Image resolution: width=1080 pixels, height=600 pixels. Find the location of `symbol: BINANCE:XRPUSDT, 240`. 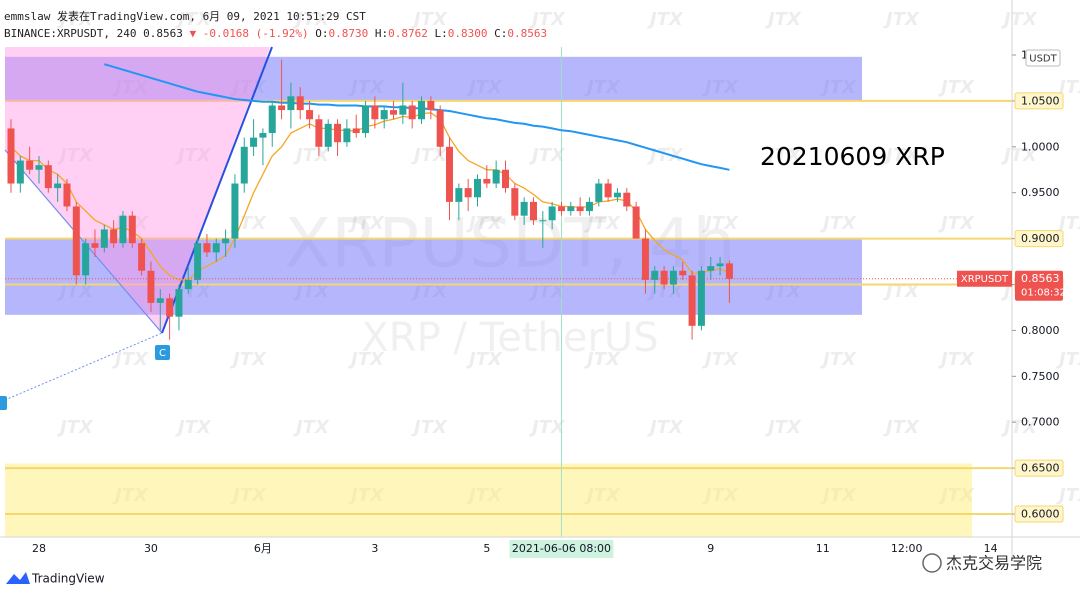

symbol: BINANCE:XRPUSDT, 240 is located at coordinates (70, 33).